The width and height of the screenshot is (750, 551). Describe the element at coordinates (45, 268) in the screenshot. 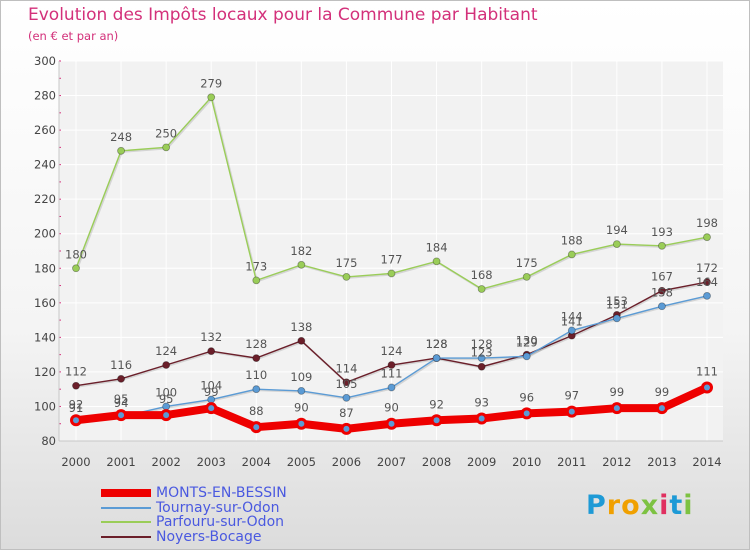

I see `y-tick-label: 180` at that location.